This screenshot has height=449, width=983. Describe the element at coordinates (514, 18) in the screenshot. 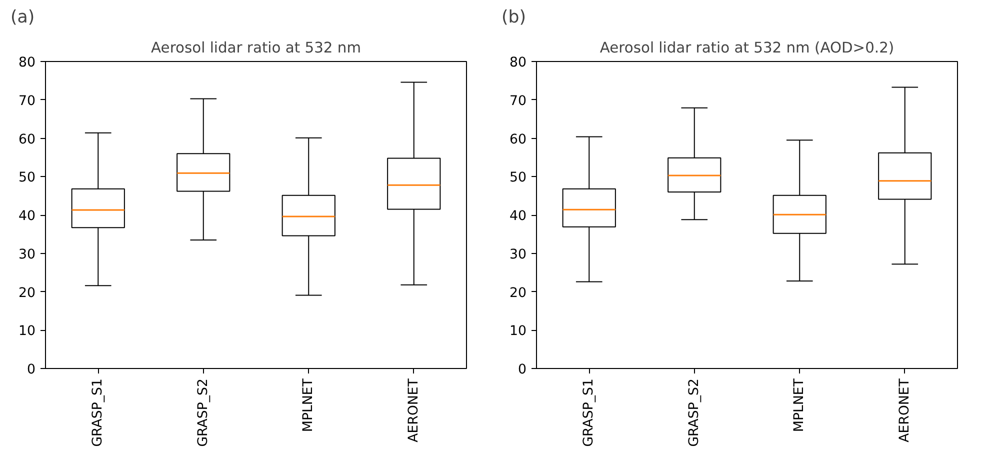

I see `text: (b)` at that location.